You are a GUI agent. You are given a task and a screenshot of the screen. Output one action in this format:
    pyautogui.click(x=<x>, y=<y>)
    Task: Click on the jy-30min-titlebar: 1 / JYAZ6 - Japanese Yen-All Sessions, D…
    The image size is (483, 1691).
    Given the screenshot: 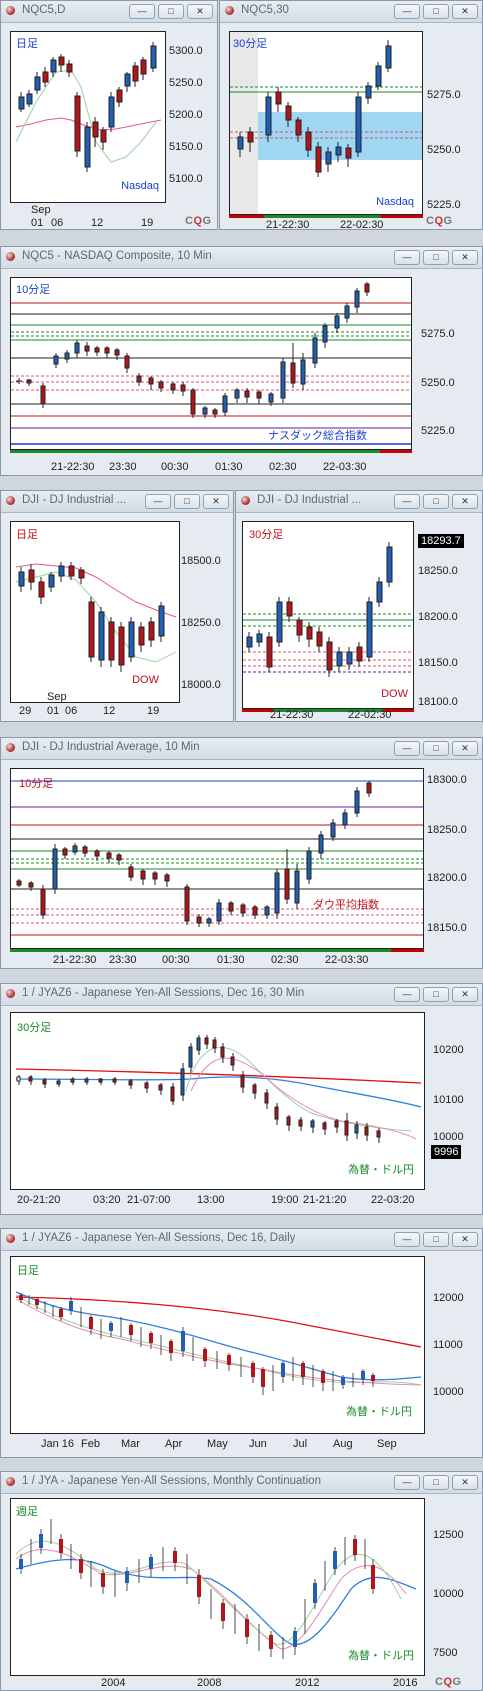 What is the action you would take?
    pyautogui.click(x=241, y=995)
    